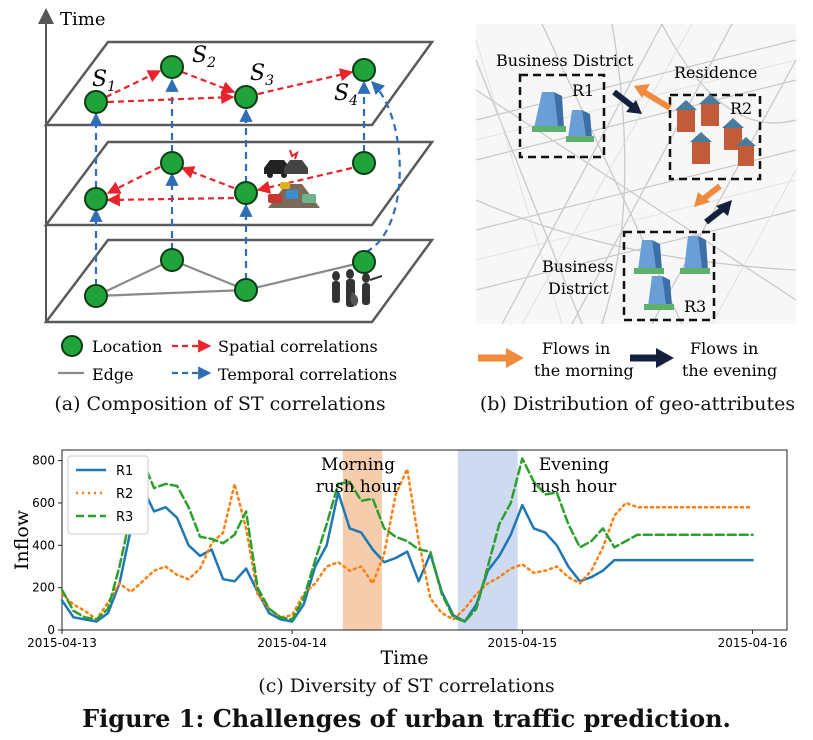 The height and width of the screenshot is (740, 813). I want to click on legend-morning-arrow, so click(501, 358).